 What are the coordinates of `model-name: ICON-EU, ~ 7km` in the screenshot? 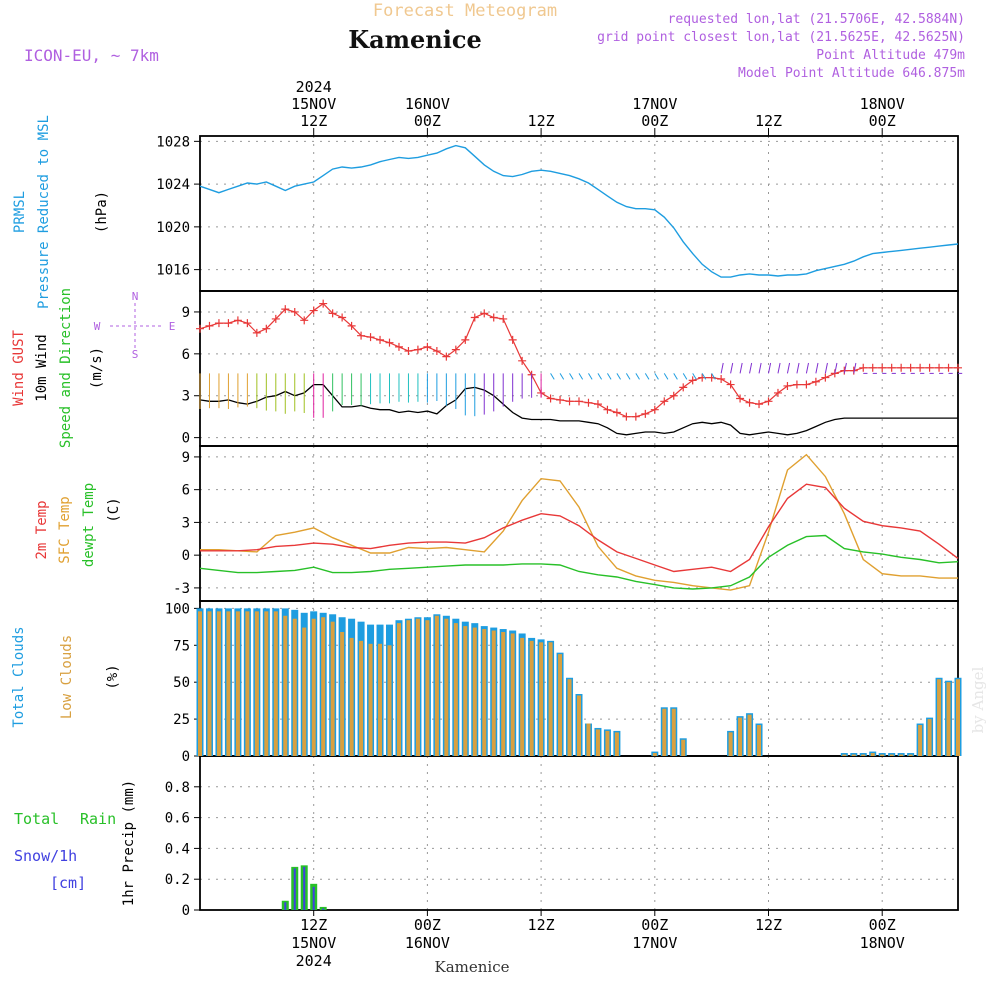 It's located at (91, 55).